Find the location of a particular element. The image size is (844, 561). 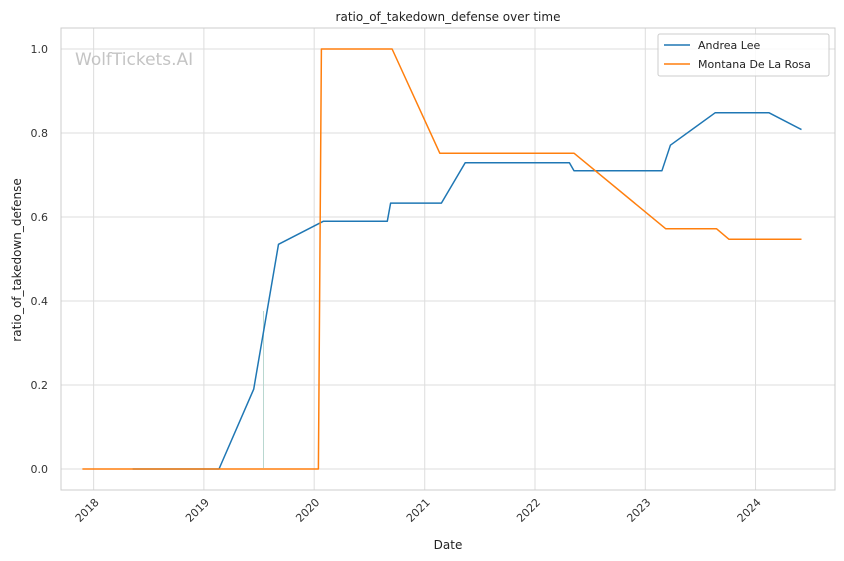

x-tick-label: 2020 is located at coordinates (307, 510).